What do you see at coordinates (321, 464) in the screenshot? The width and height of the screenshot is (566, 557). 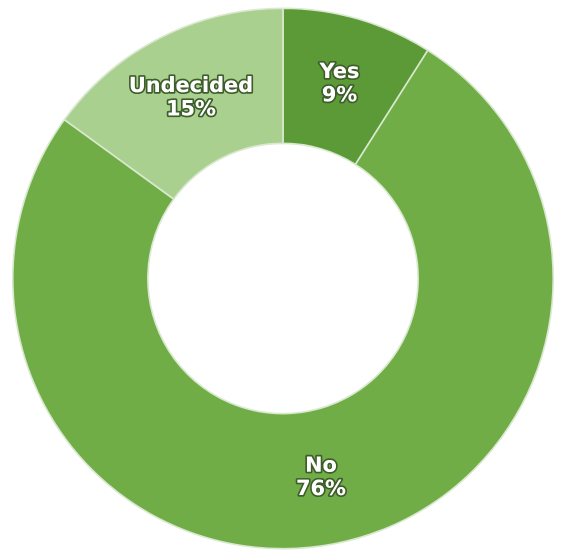 I see `slice-label: No` at bounding box center [321, 464].